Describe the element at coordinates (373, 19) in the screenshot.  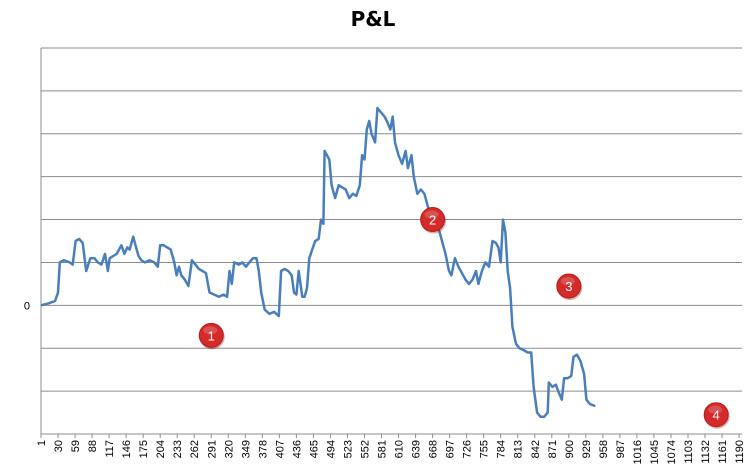
I see `chart-title: P&L` at that location.